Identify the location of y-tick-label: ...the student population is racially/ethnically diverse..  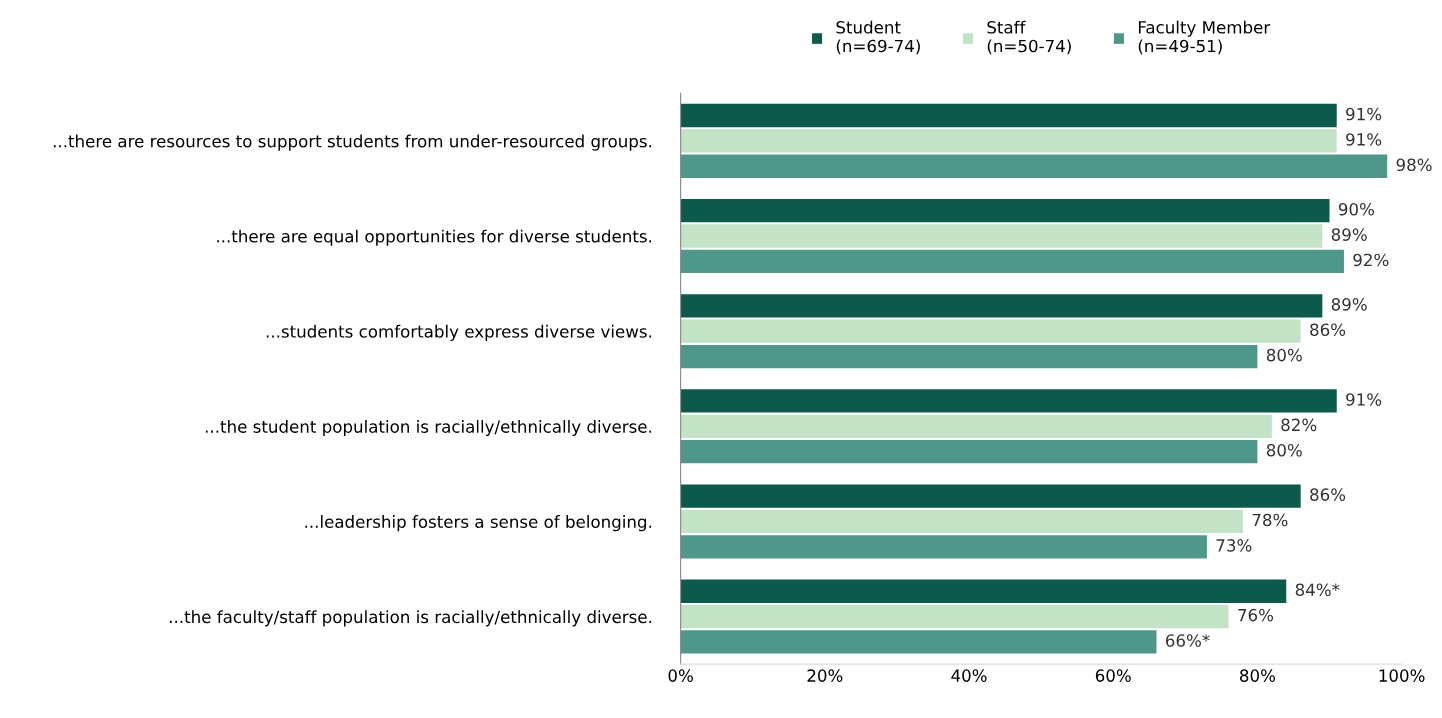
(428, 428).